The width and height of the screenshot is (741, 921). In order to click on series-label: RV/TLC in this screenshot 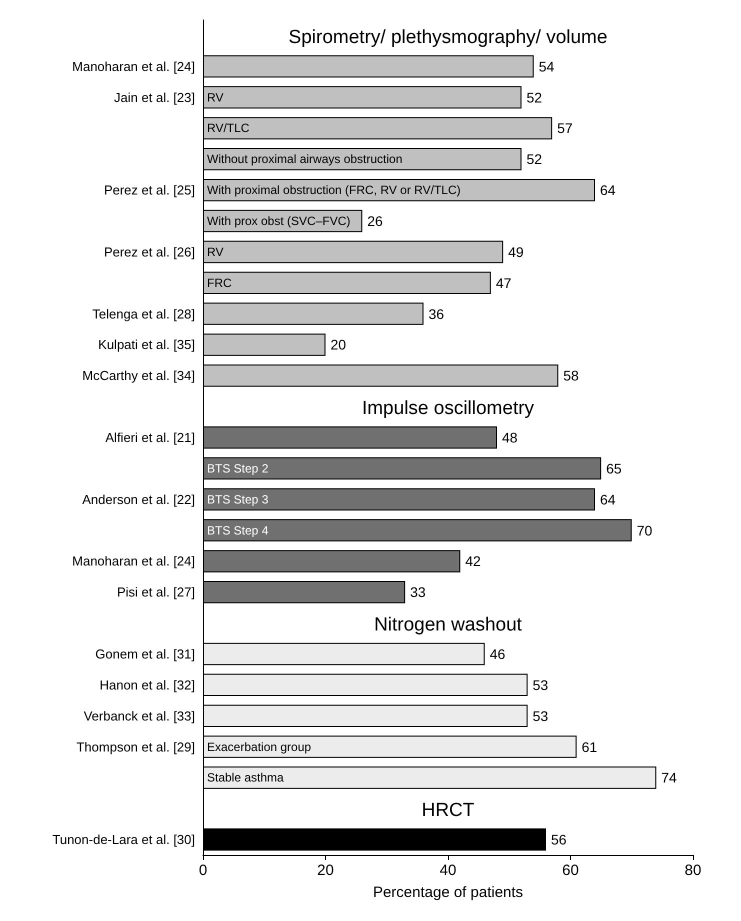, I will do `click(228, 128)`.